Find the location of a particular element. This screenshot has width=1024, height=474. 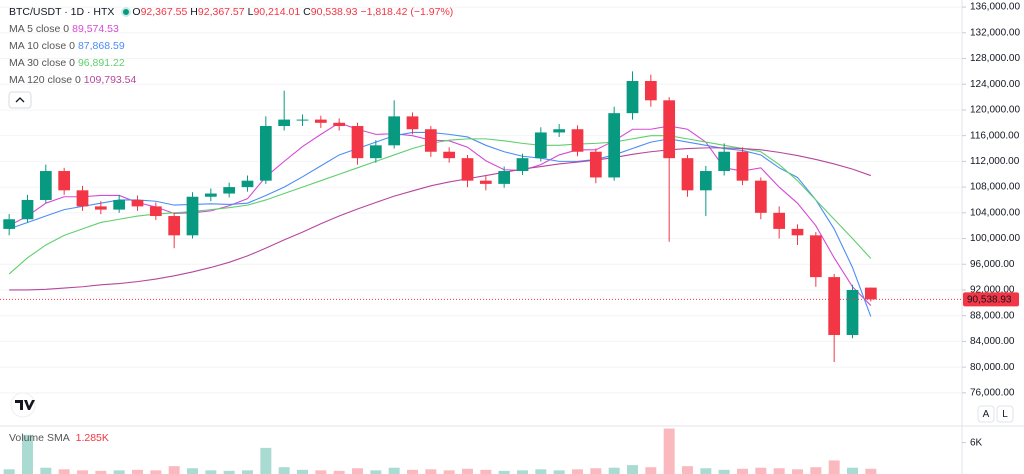

scale-button: L is located at coordinates (1005, 414).